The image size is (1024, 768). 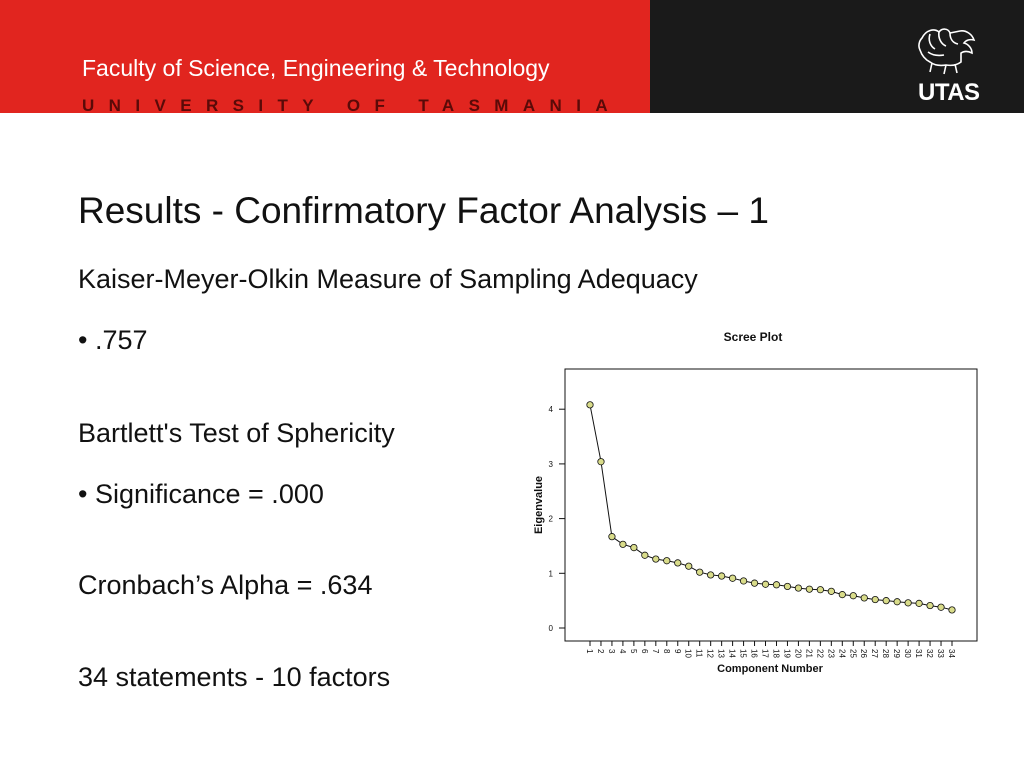 What do you see at coordinates (539, 505) in the screenshot?
I see `y-axis-label: Eigenvalue` at bounding box center [539, 505].